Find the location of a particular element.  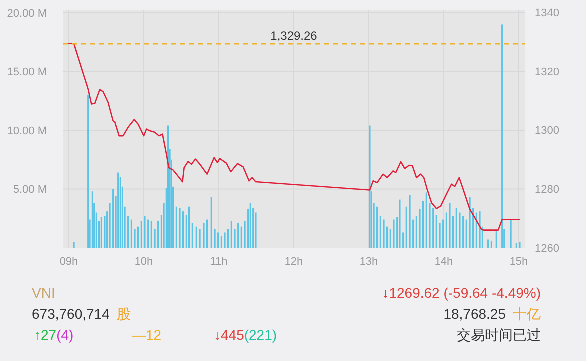

text: —12 is located at coordinates (147, 335).